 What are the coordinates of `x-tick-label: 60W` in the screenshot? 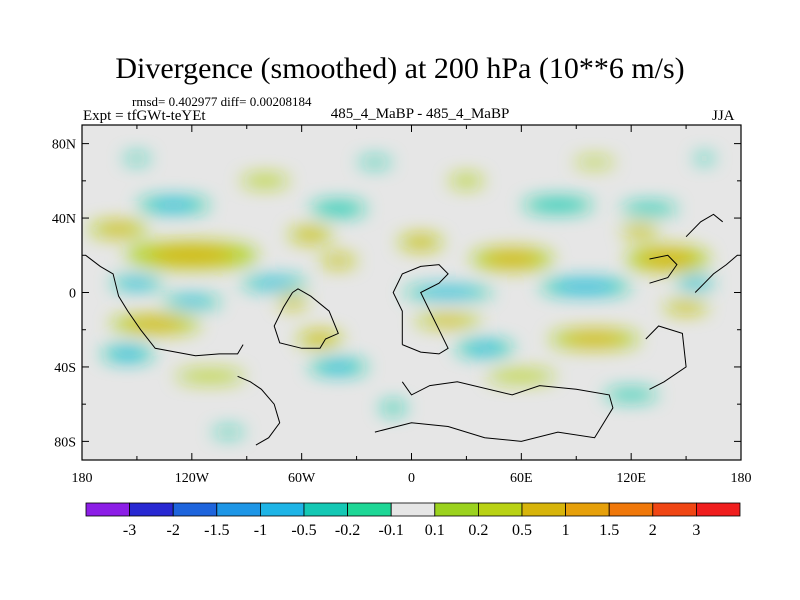 It's located at (302, 478).